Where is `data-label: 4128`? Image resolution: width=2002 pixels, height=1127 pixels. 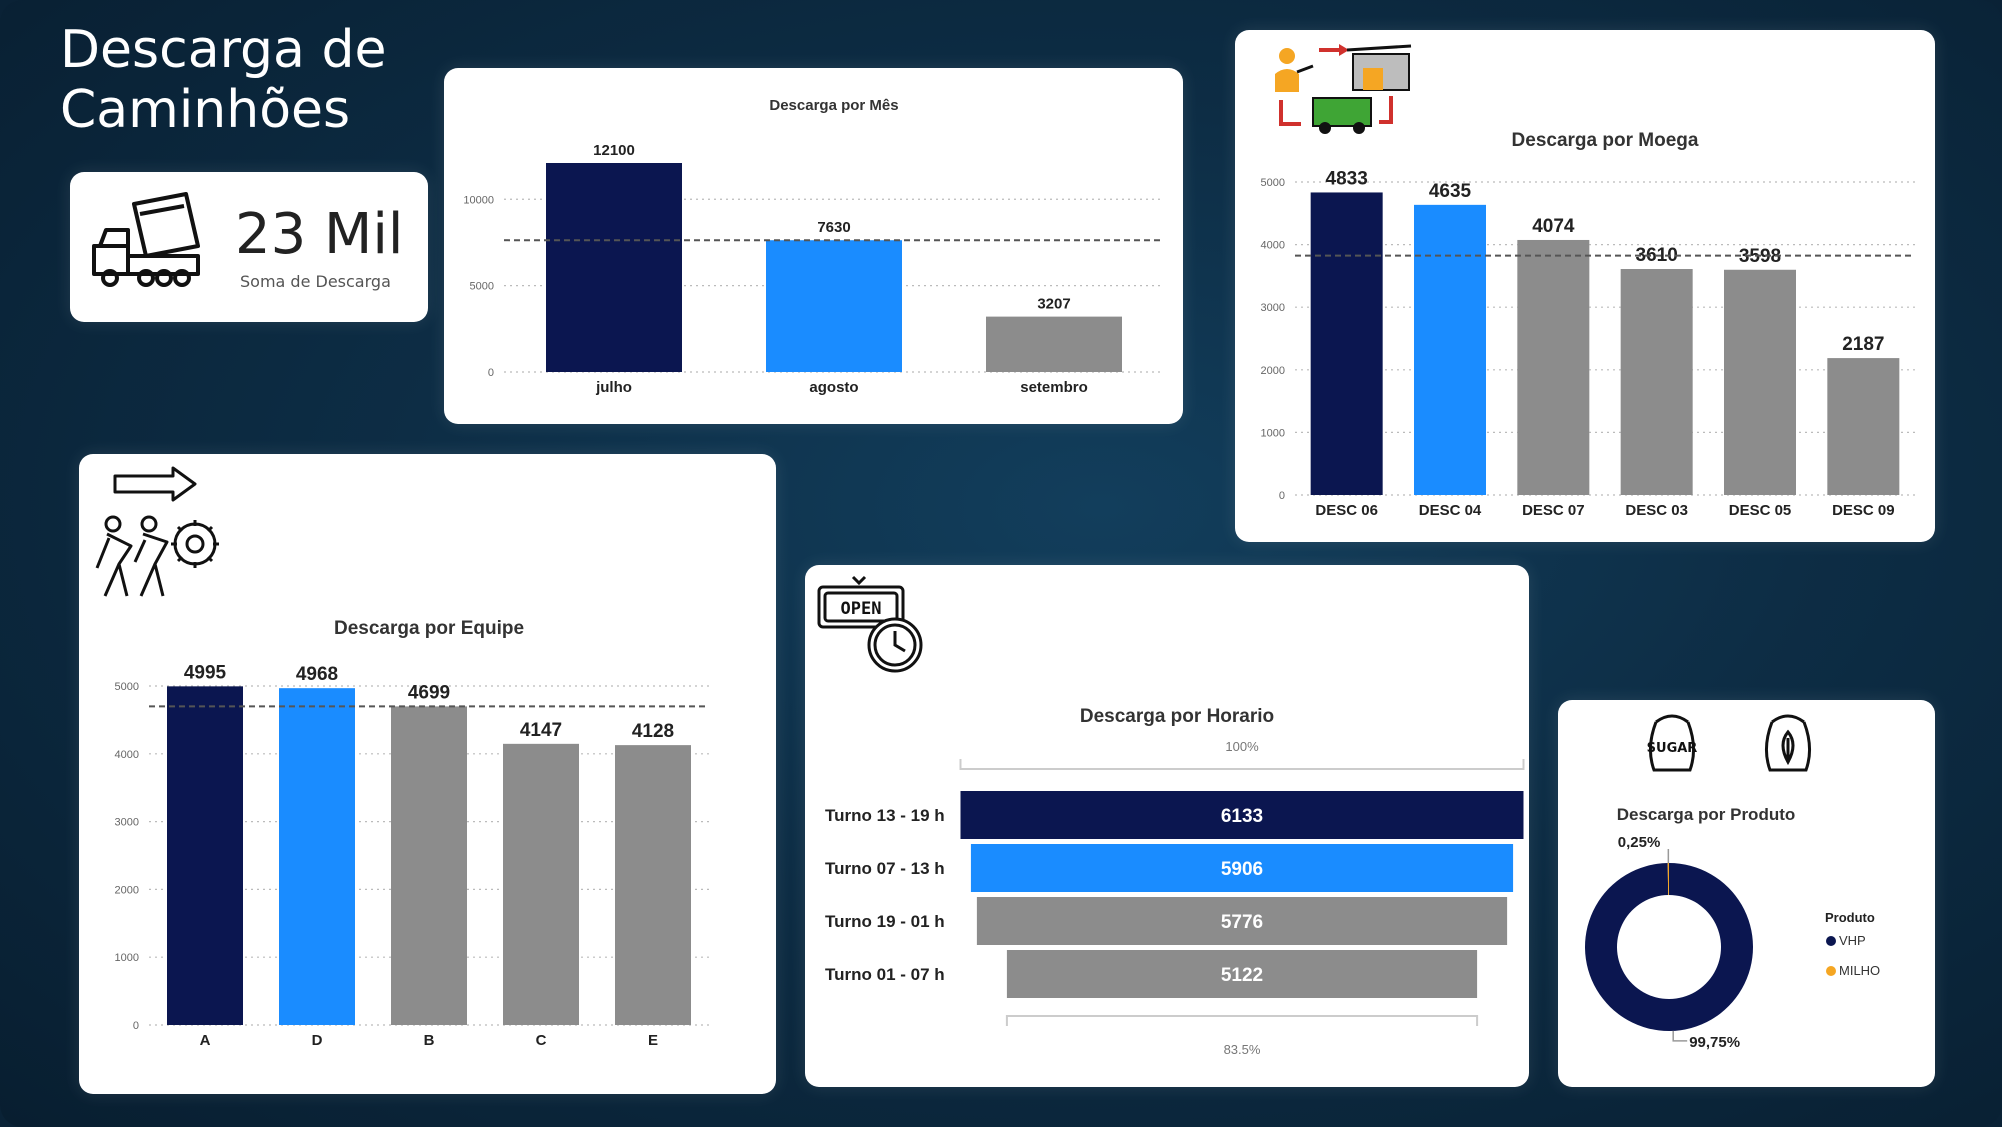 data-label: 4128 is located at coordinates (653, 731).